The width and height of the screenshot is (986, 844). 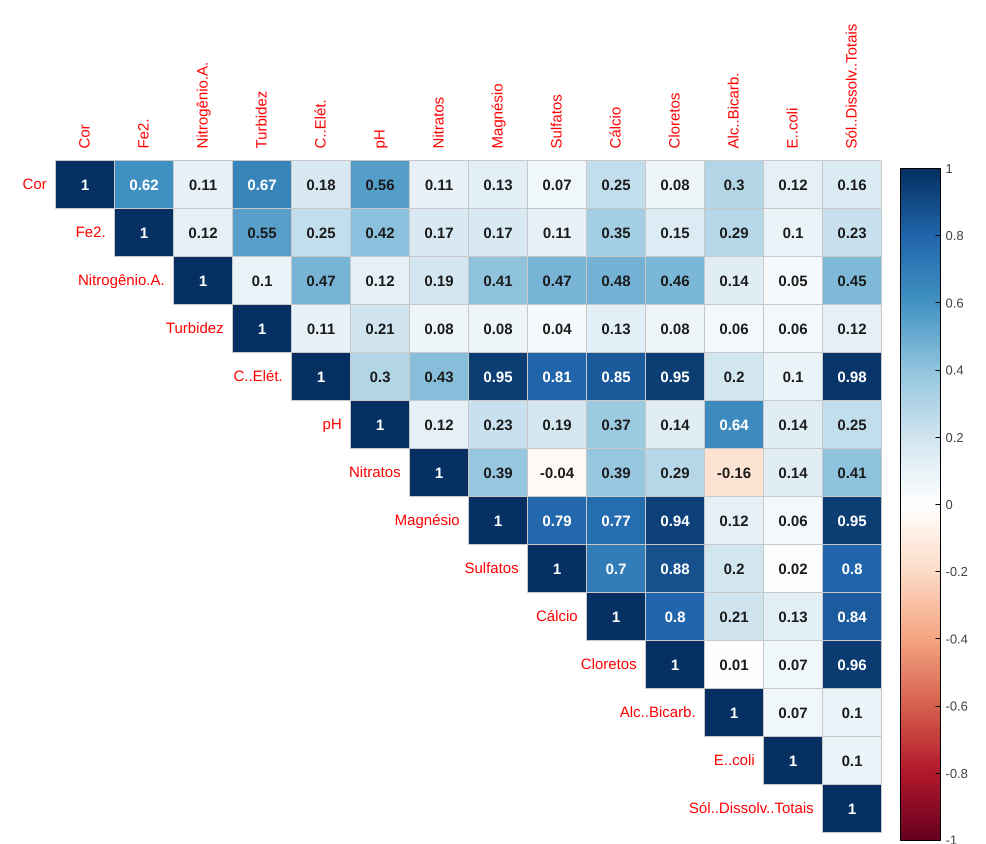 I want to click on color-bar-label: -0.6, so click(x=957, y=706).